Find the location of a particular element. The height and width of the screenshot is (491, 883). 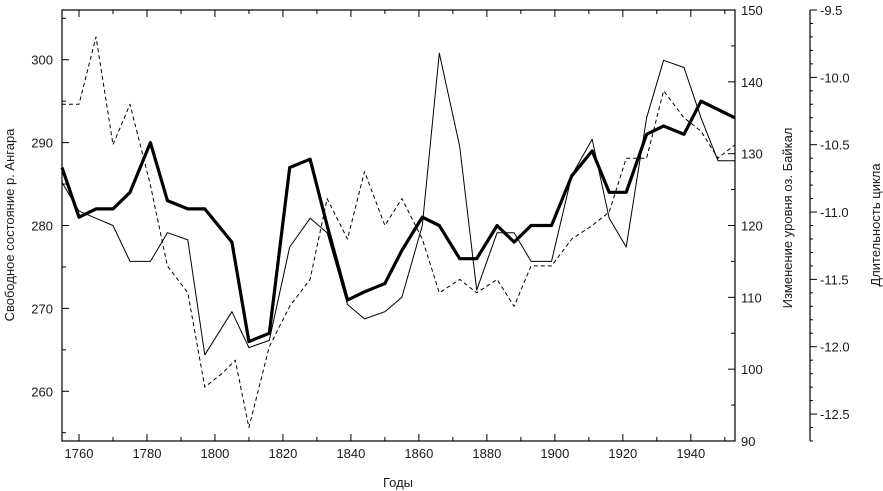

x-tick-label: 1840 is located at coordinates (350, 453).